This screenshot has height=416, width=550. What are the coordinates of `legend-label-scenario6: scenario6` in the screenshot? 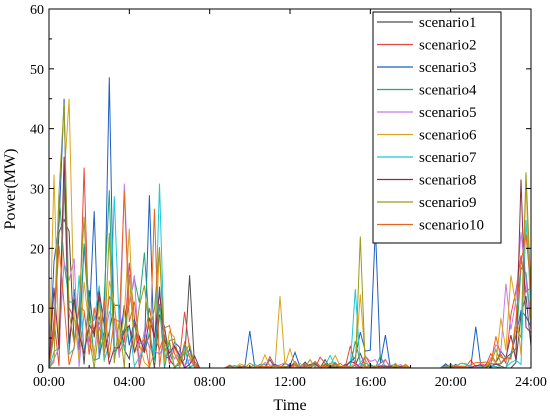 It's located at (448, 136).